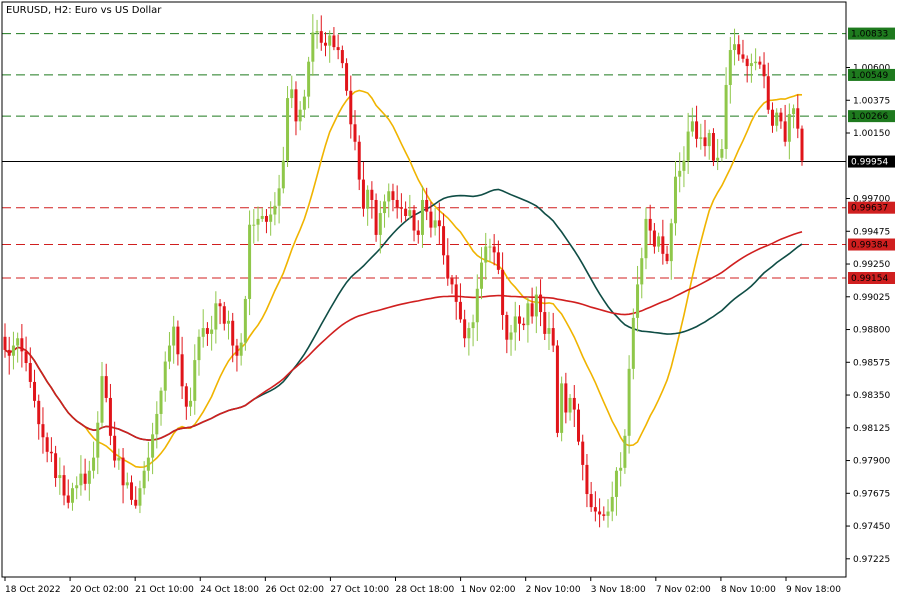  What do you see at coordinates (871, 161) in the screenshot?
I see `current-price-tag` at bounding box center [871, 161].